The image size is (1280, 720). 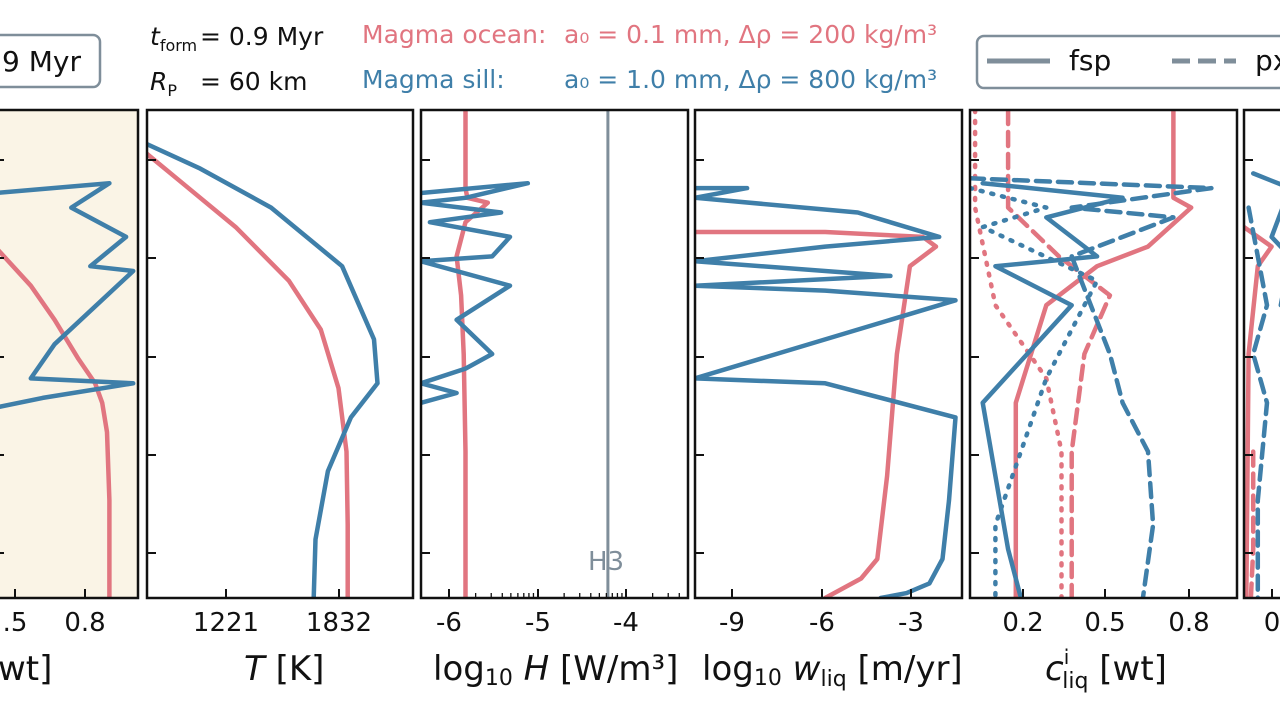 I want to click on t-form-subscript: form, so click(x=178, y=45).